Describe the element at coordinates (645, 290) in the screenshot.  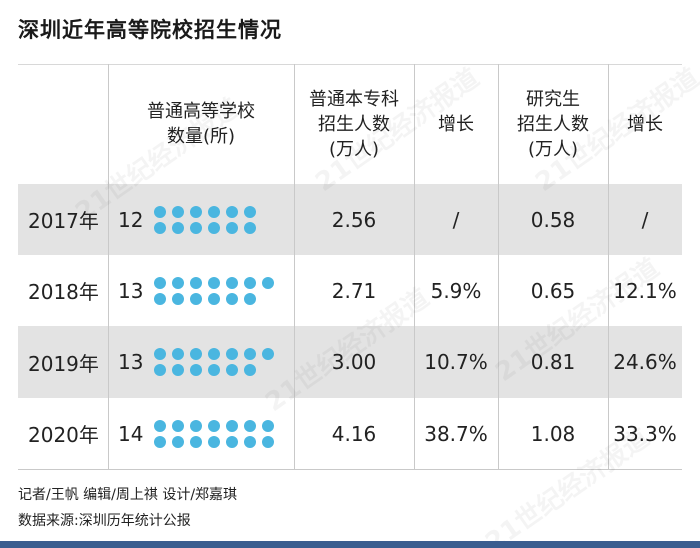
I see `grad-growth-cell: 12.1%` at that location.